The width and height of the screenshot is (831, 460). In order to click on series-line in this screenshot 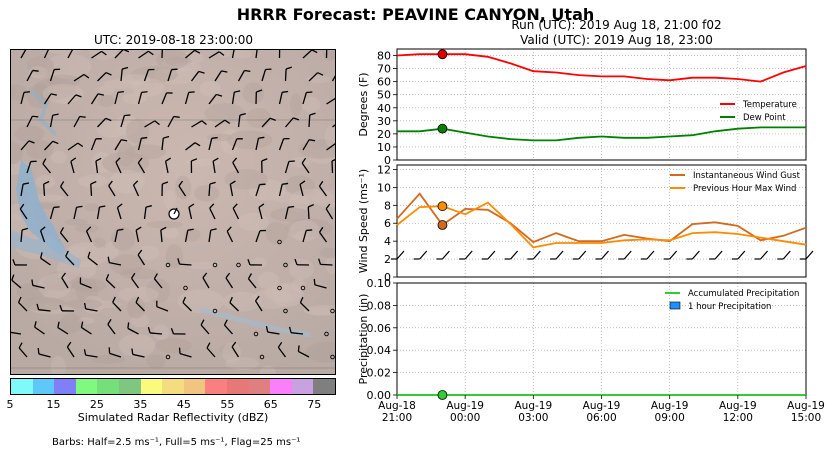, I will do `click(601, 225)`.